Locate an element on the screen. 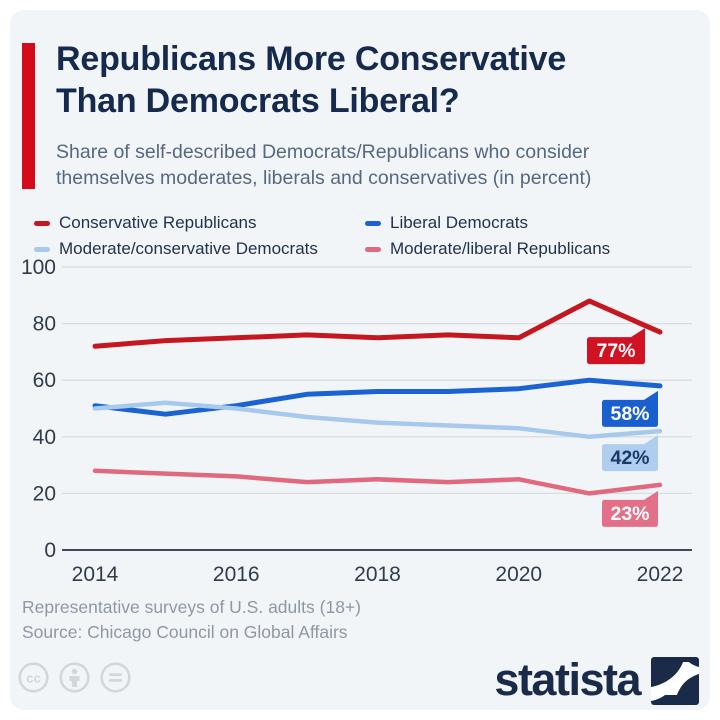  value-badge-label: 77% is located at coordinates (615, 351).